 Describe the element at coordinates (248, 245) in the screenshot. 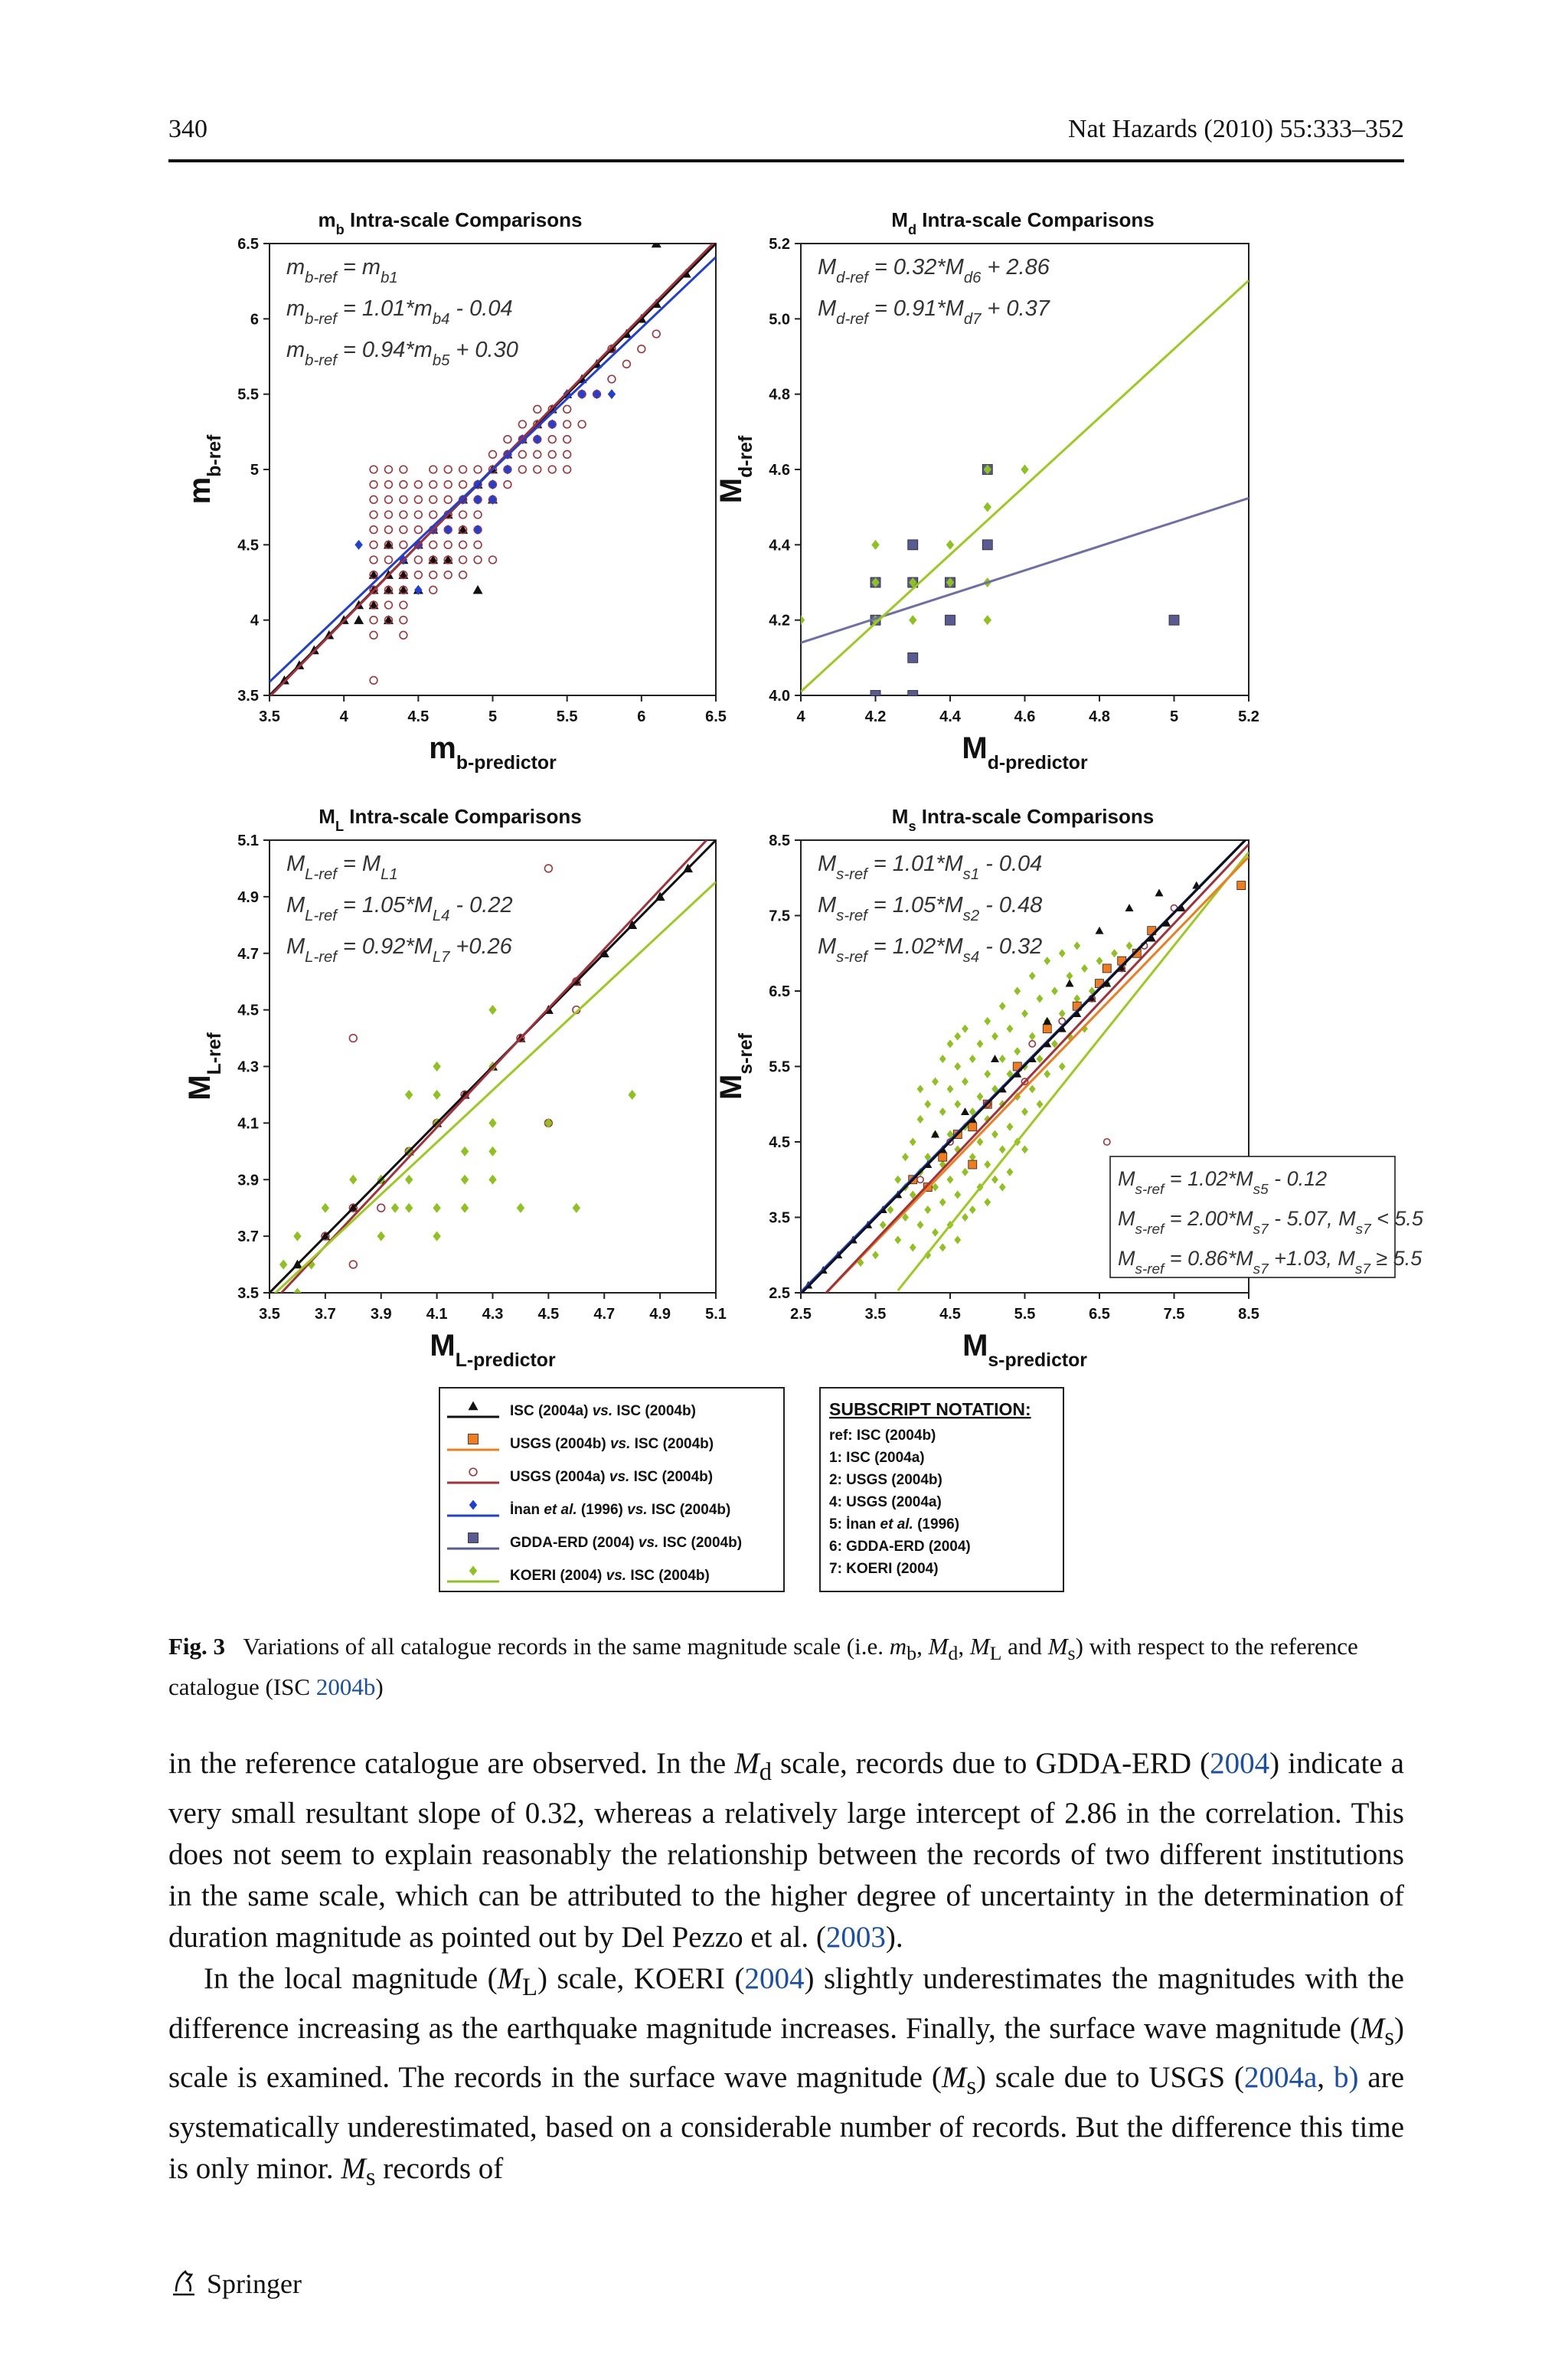

I see `y-tick-label: 6.5` at that location.